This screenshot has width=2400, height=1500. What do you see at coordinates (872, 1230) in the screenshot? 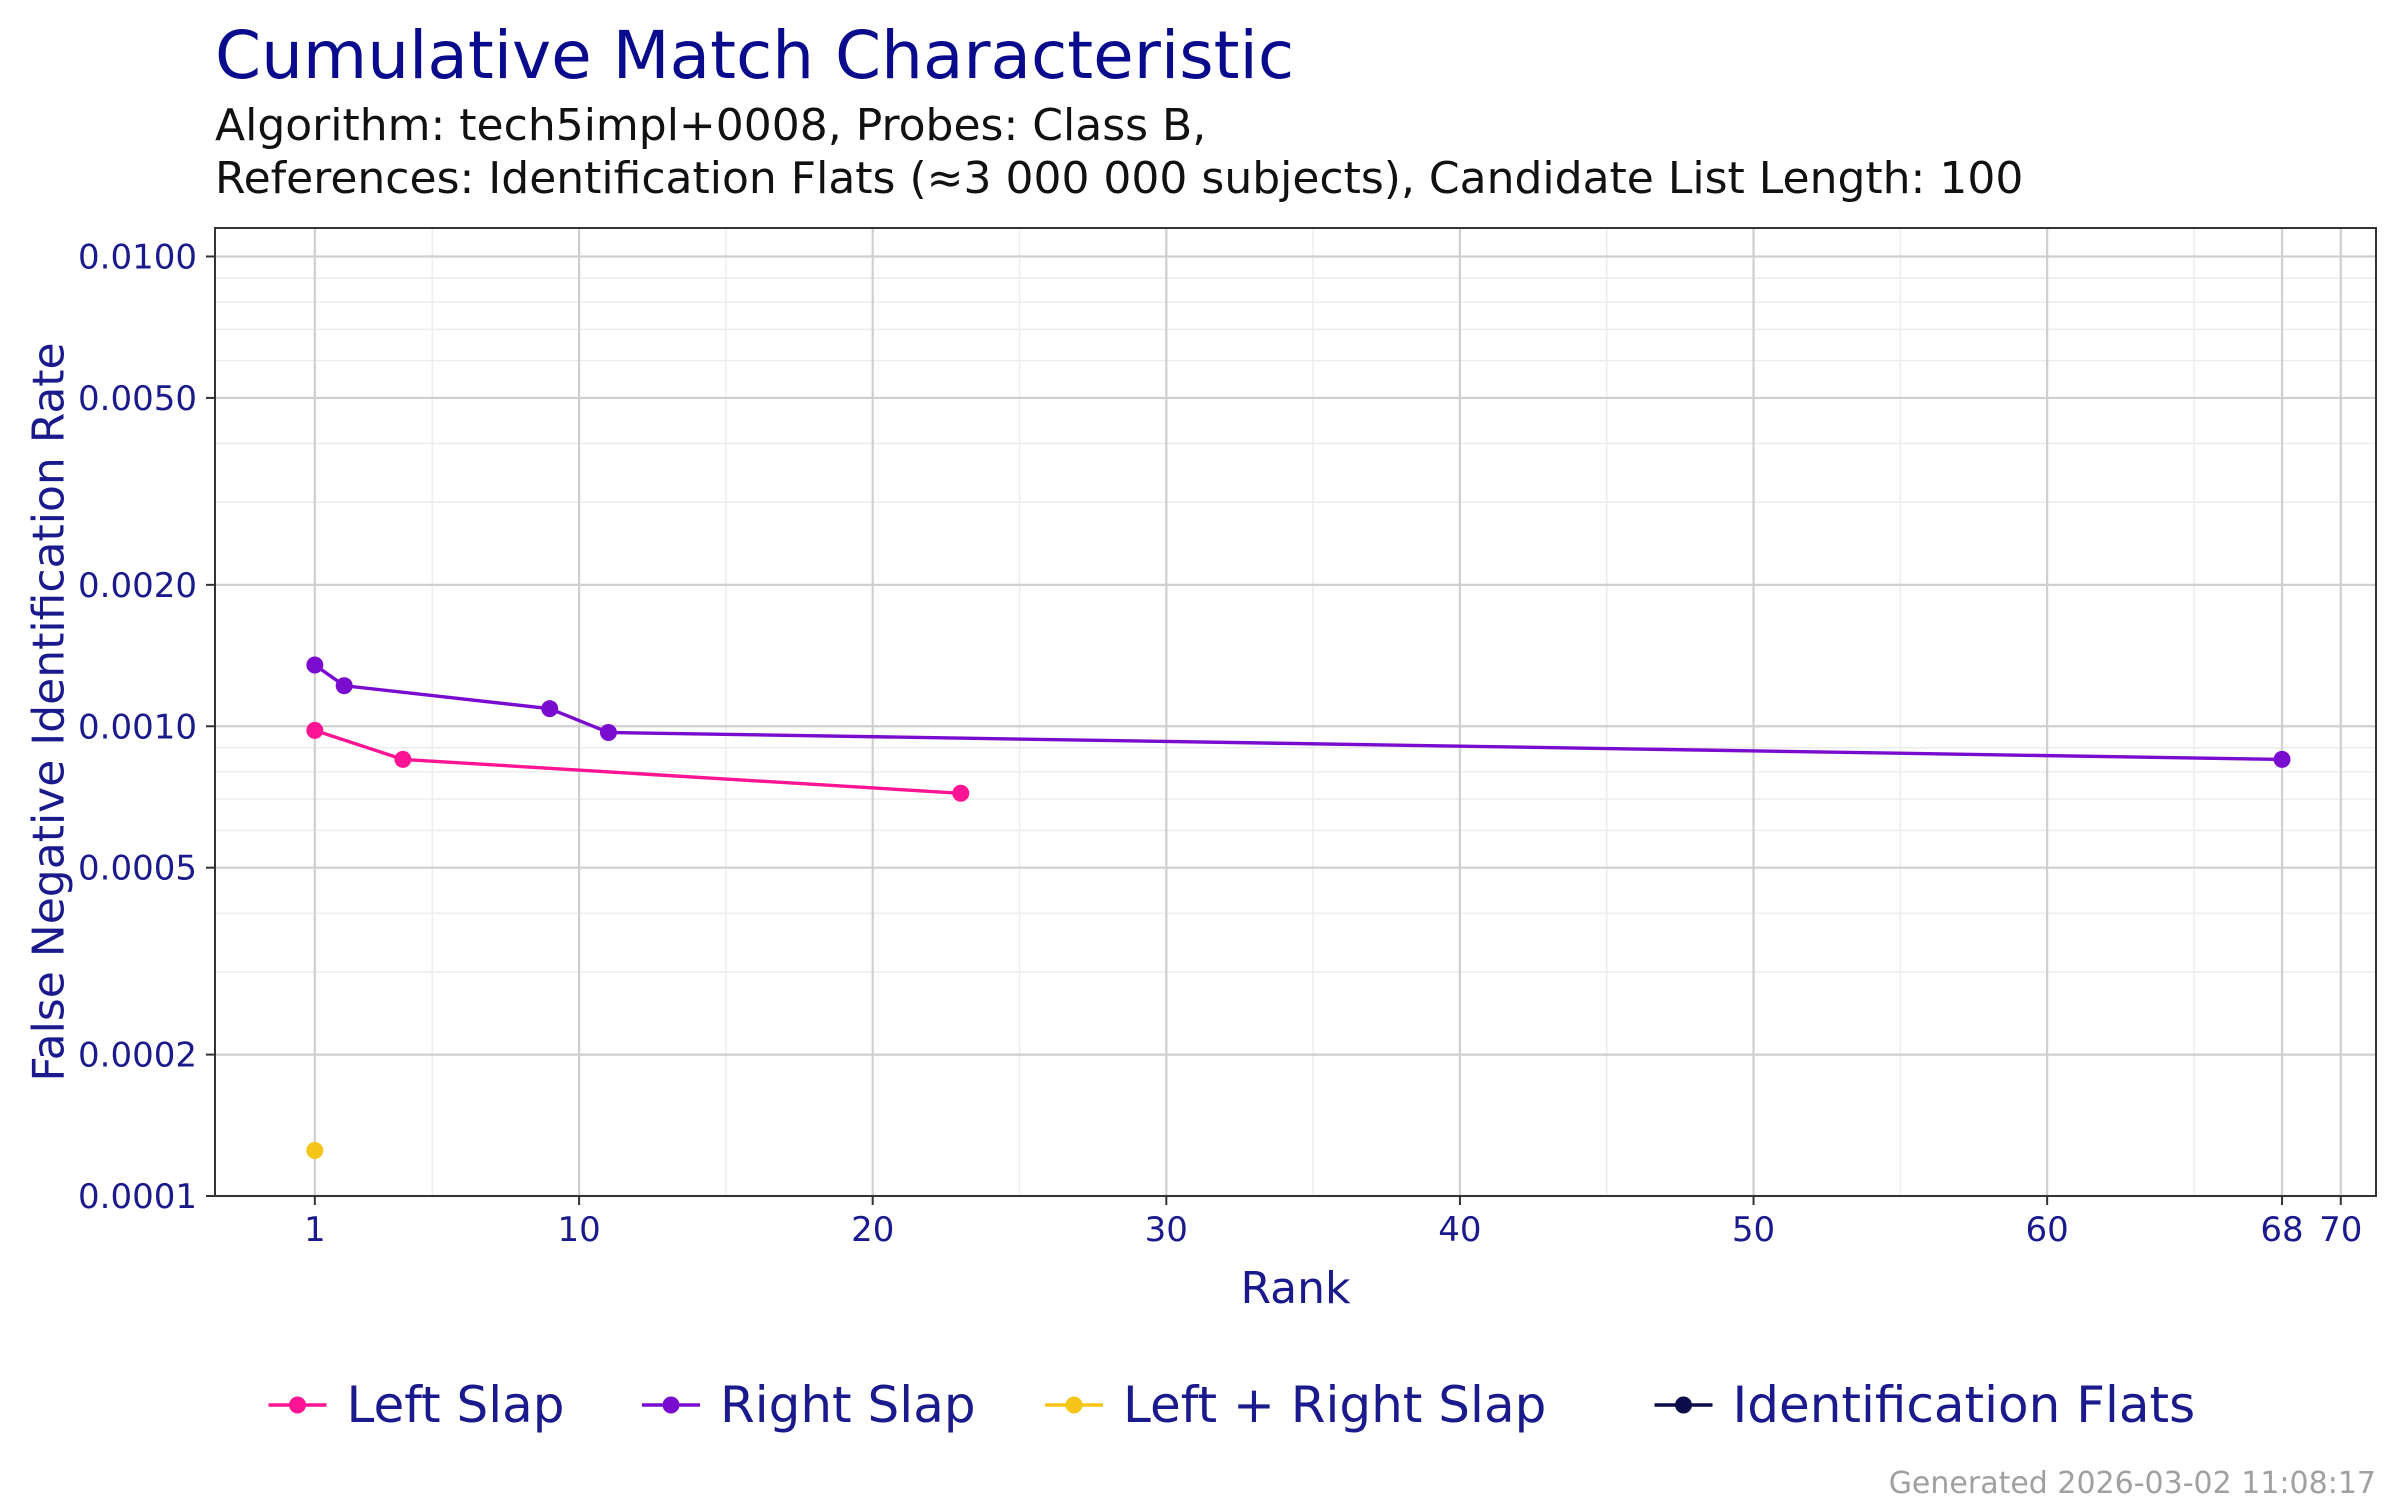
I see `x-tick-label: 20` at bounding box center [872, 1230].